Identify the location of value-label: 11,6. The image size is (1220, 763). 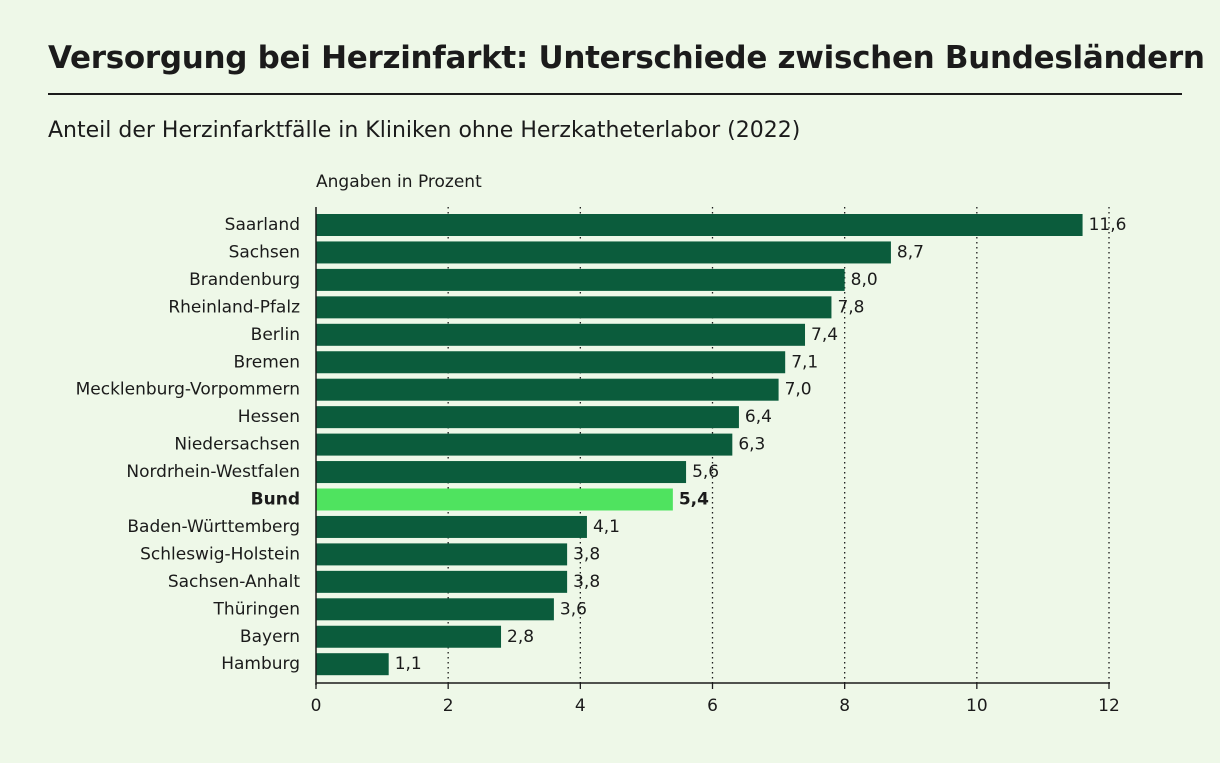
(1108, 225).